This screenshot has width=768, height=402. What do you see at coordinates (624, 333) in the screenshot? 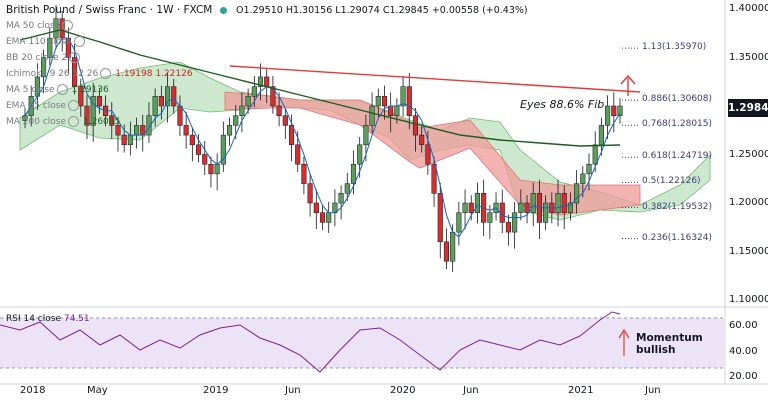
I see `rsi-arrow-head` at bounding box center [624, 333].